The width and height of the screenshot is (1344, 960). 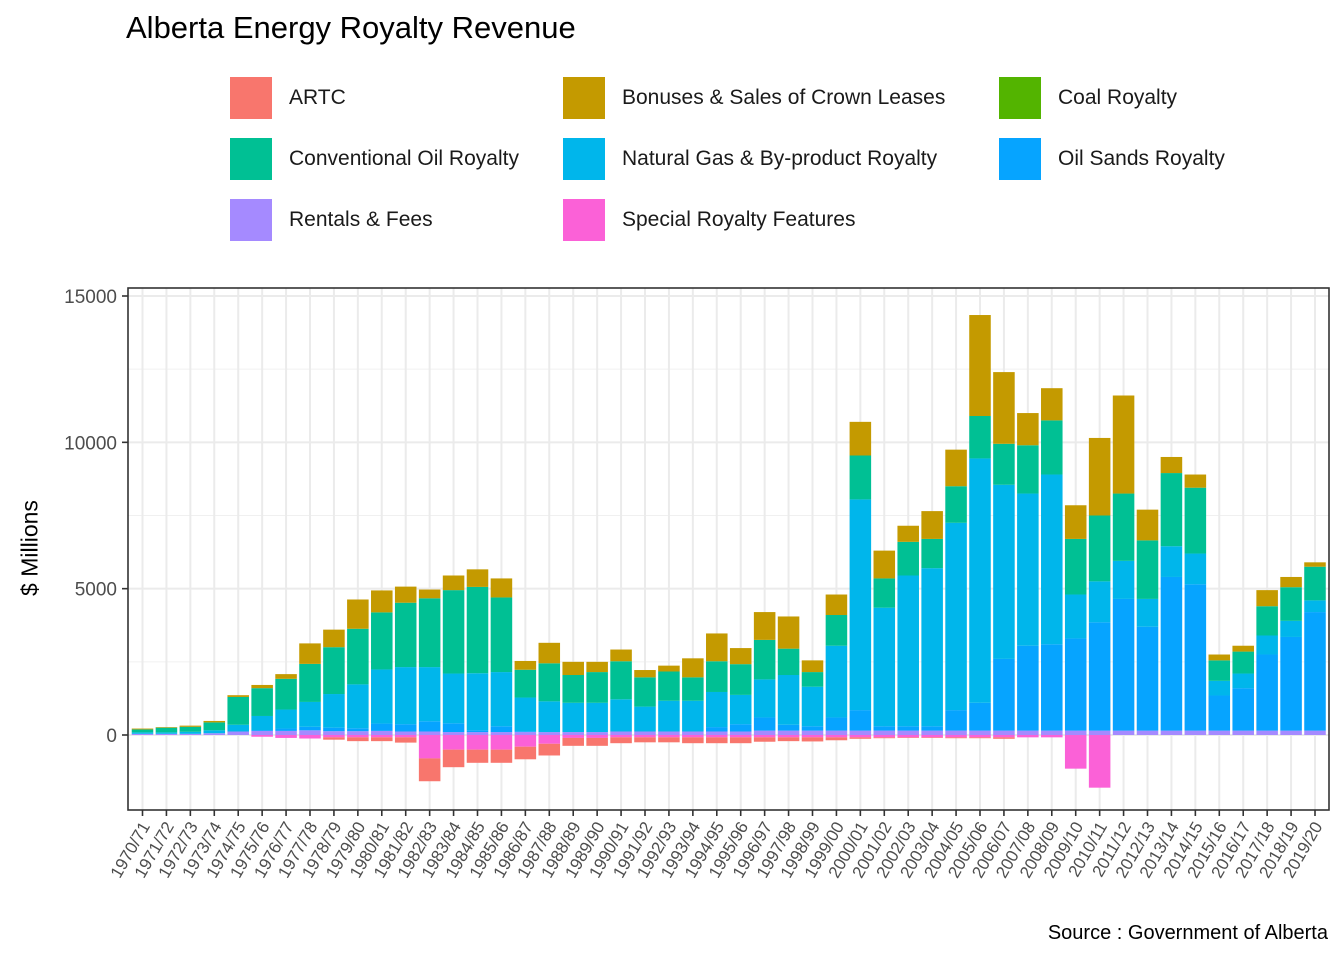 I want to click on legend-label-bonuses: Bonuses & Sales of Crown Leases, so click(x=784, y=97).